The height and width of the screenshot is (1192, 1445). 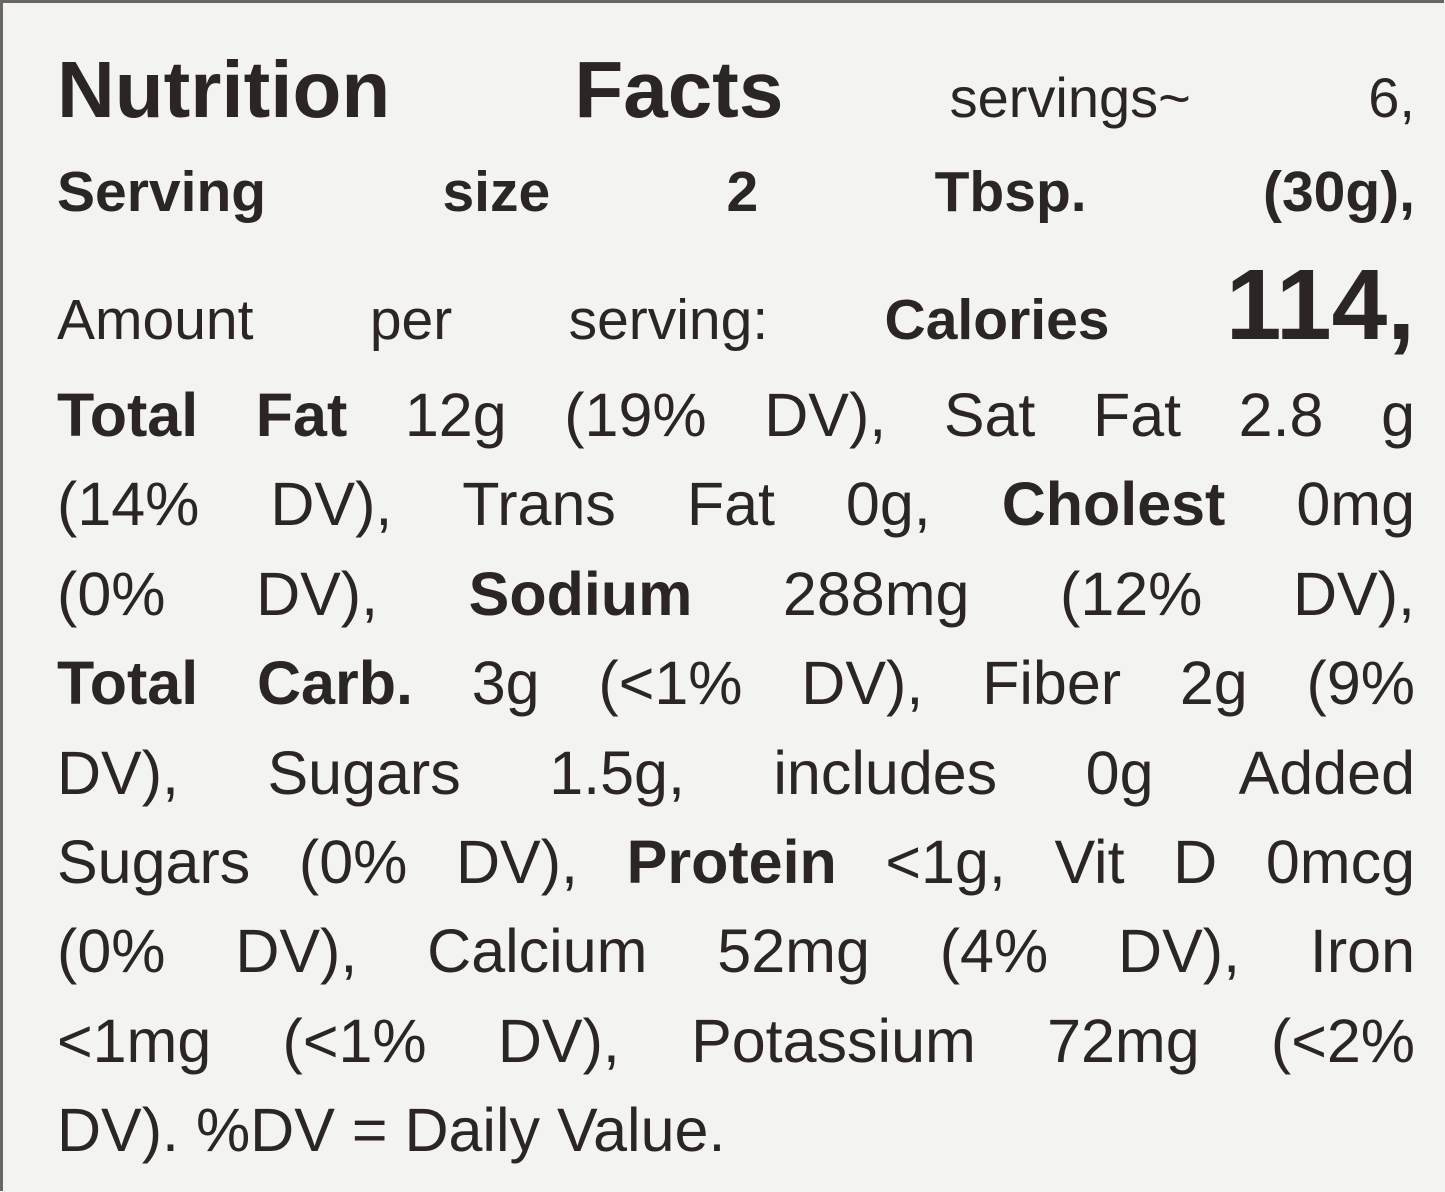 I want to click on text-line: (14% DV), Trans Fat 0g, Cholest 0mg, so click(x=736, y=504).